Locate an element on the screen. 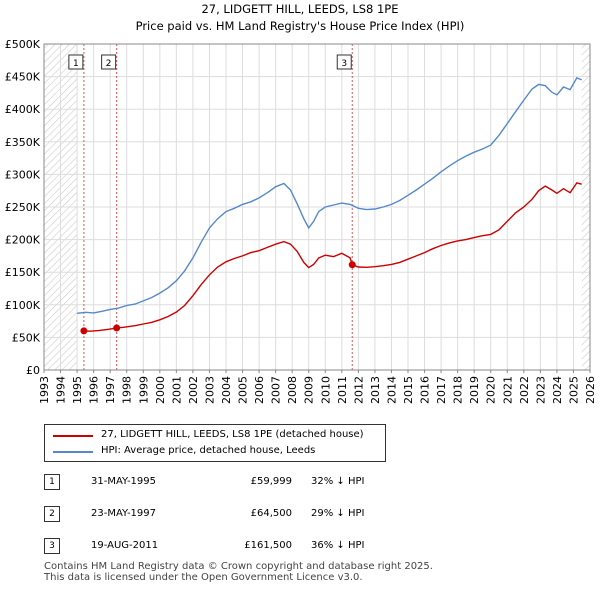 This screenshot has width=600, height=590. x-tick-label: 2019 is located at coordinates (474, 390).